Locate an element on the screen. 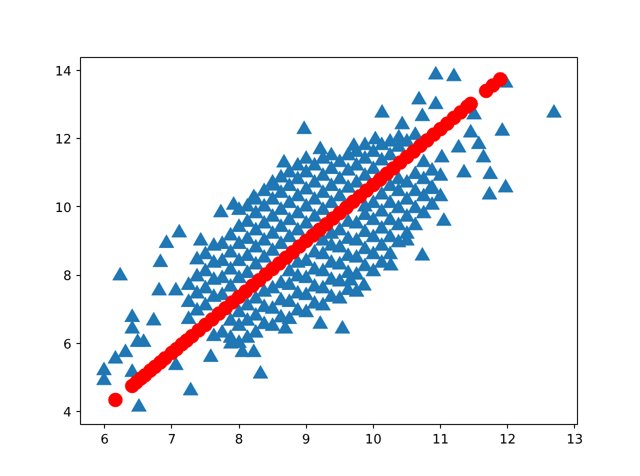 The height and width of the screenshot is (476, 640). x-tick-label: 8 is located at coordinates (239, 440).